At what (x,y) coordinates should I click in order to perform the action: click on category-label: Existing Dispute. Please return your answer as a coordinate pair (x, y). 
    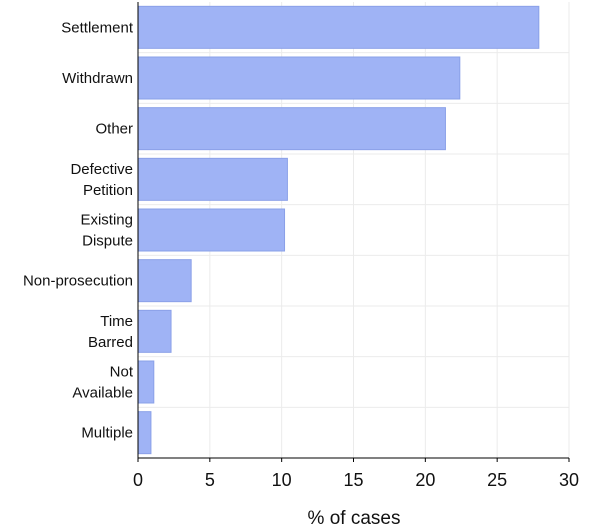
    Looking at the image, I should click on (106, 231).